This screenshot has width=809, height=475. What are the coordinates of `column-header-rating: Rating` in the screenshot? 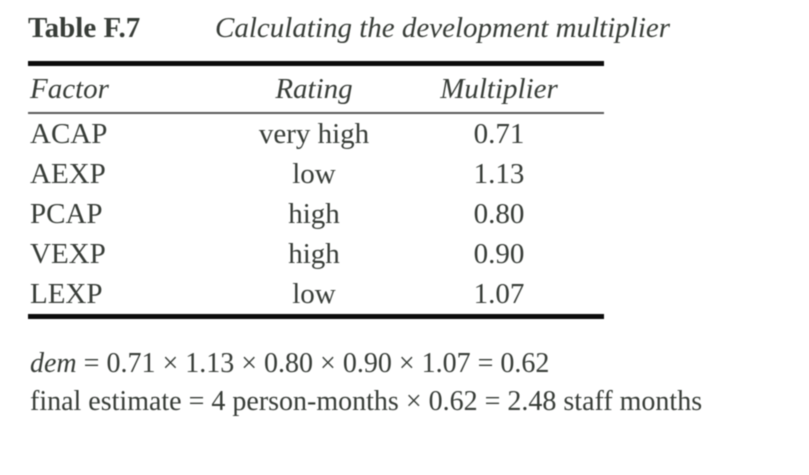 It's located at (314, 89).